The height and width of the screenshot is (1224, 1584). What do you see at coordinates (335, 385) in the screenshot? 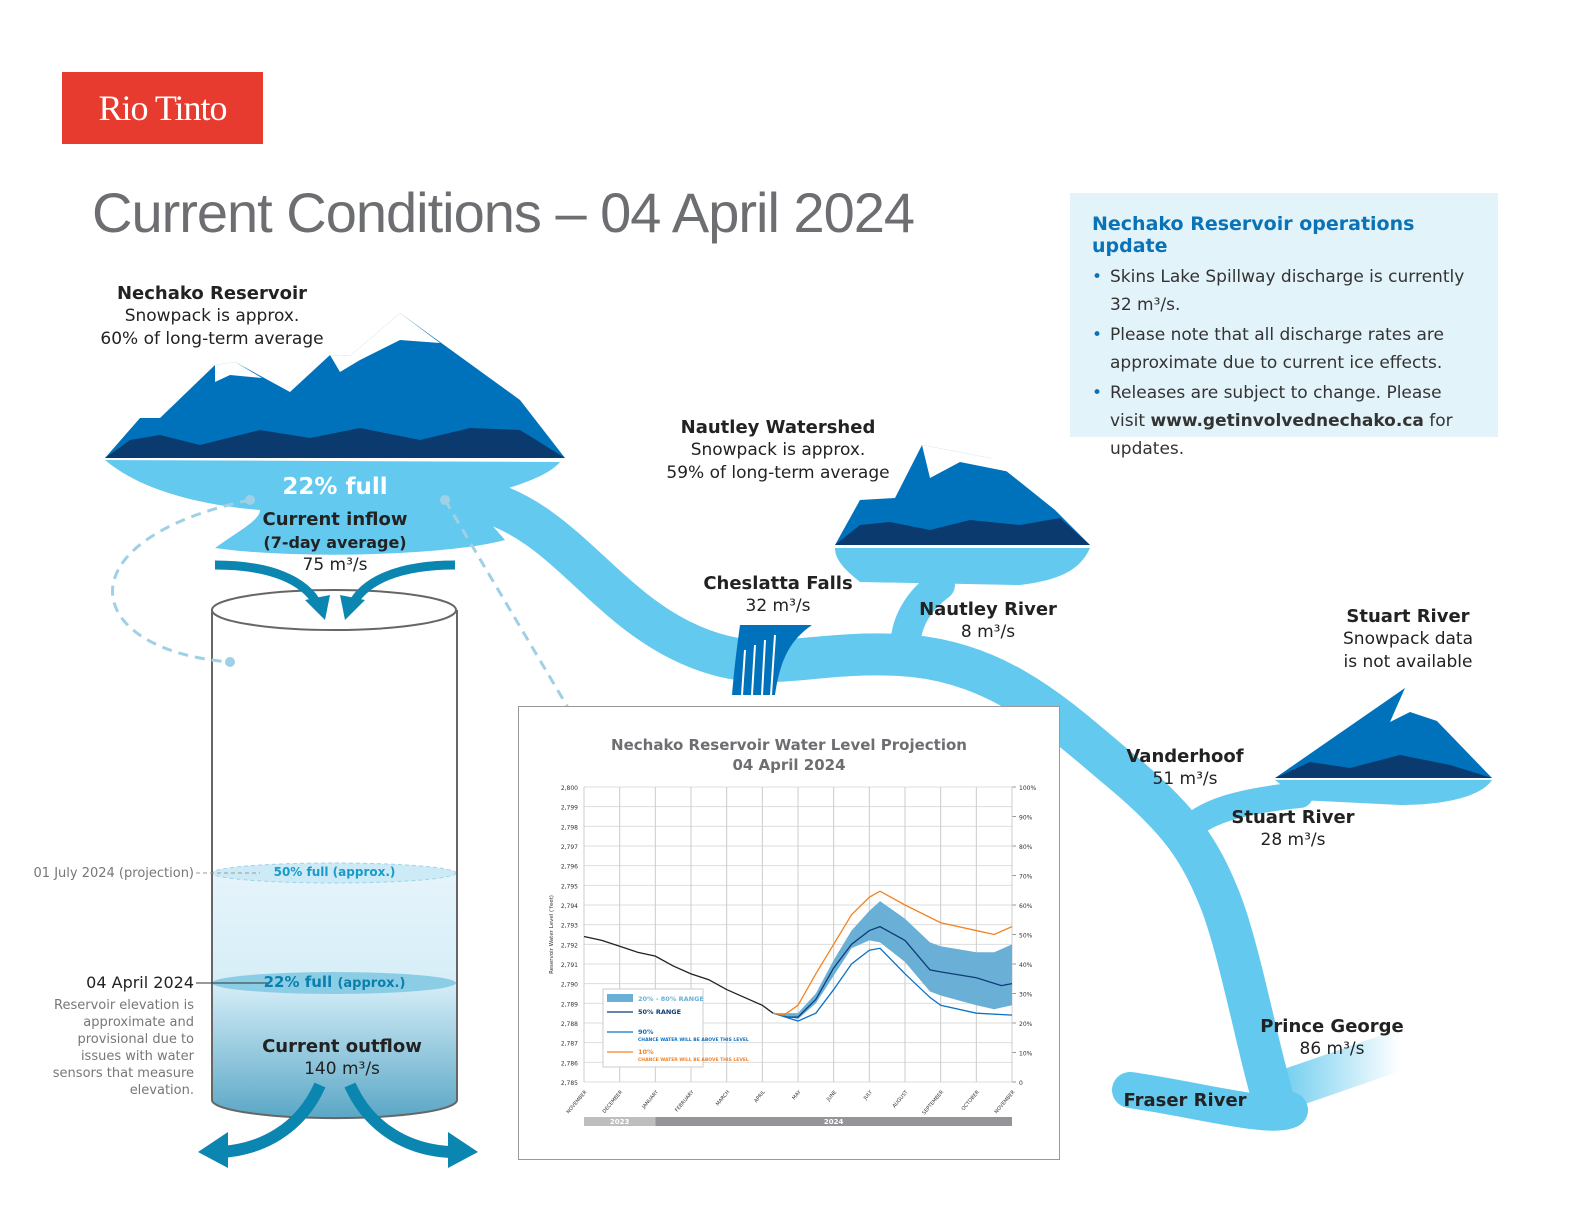
I see `reservoir-mountain` at bounding box center [335, 385].